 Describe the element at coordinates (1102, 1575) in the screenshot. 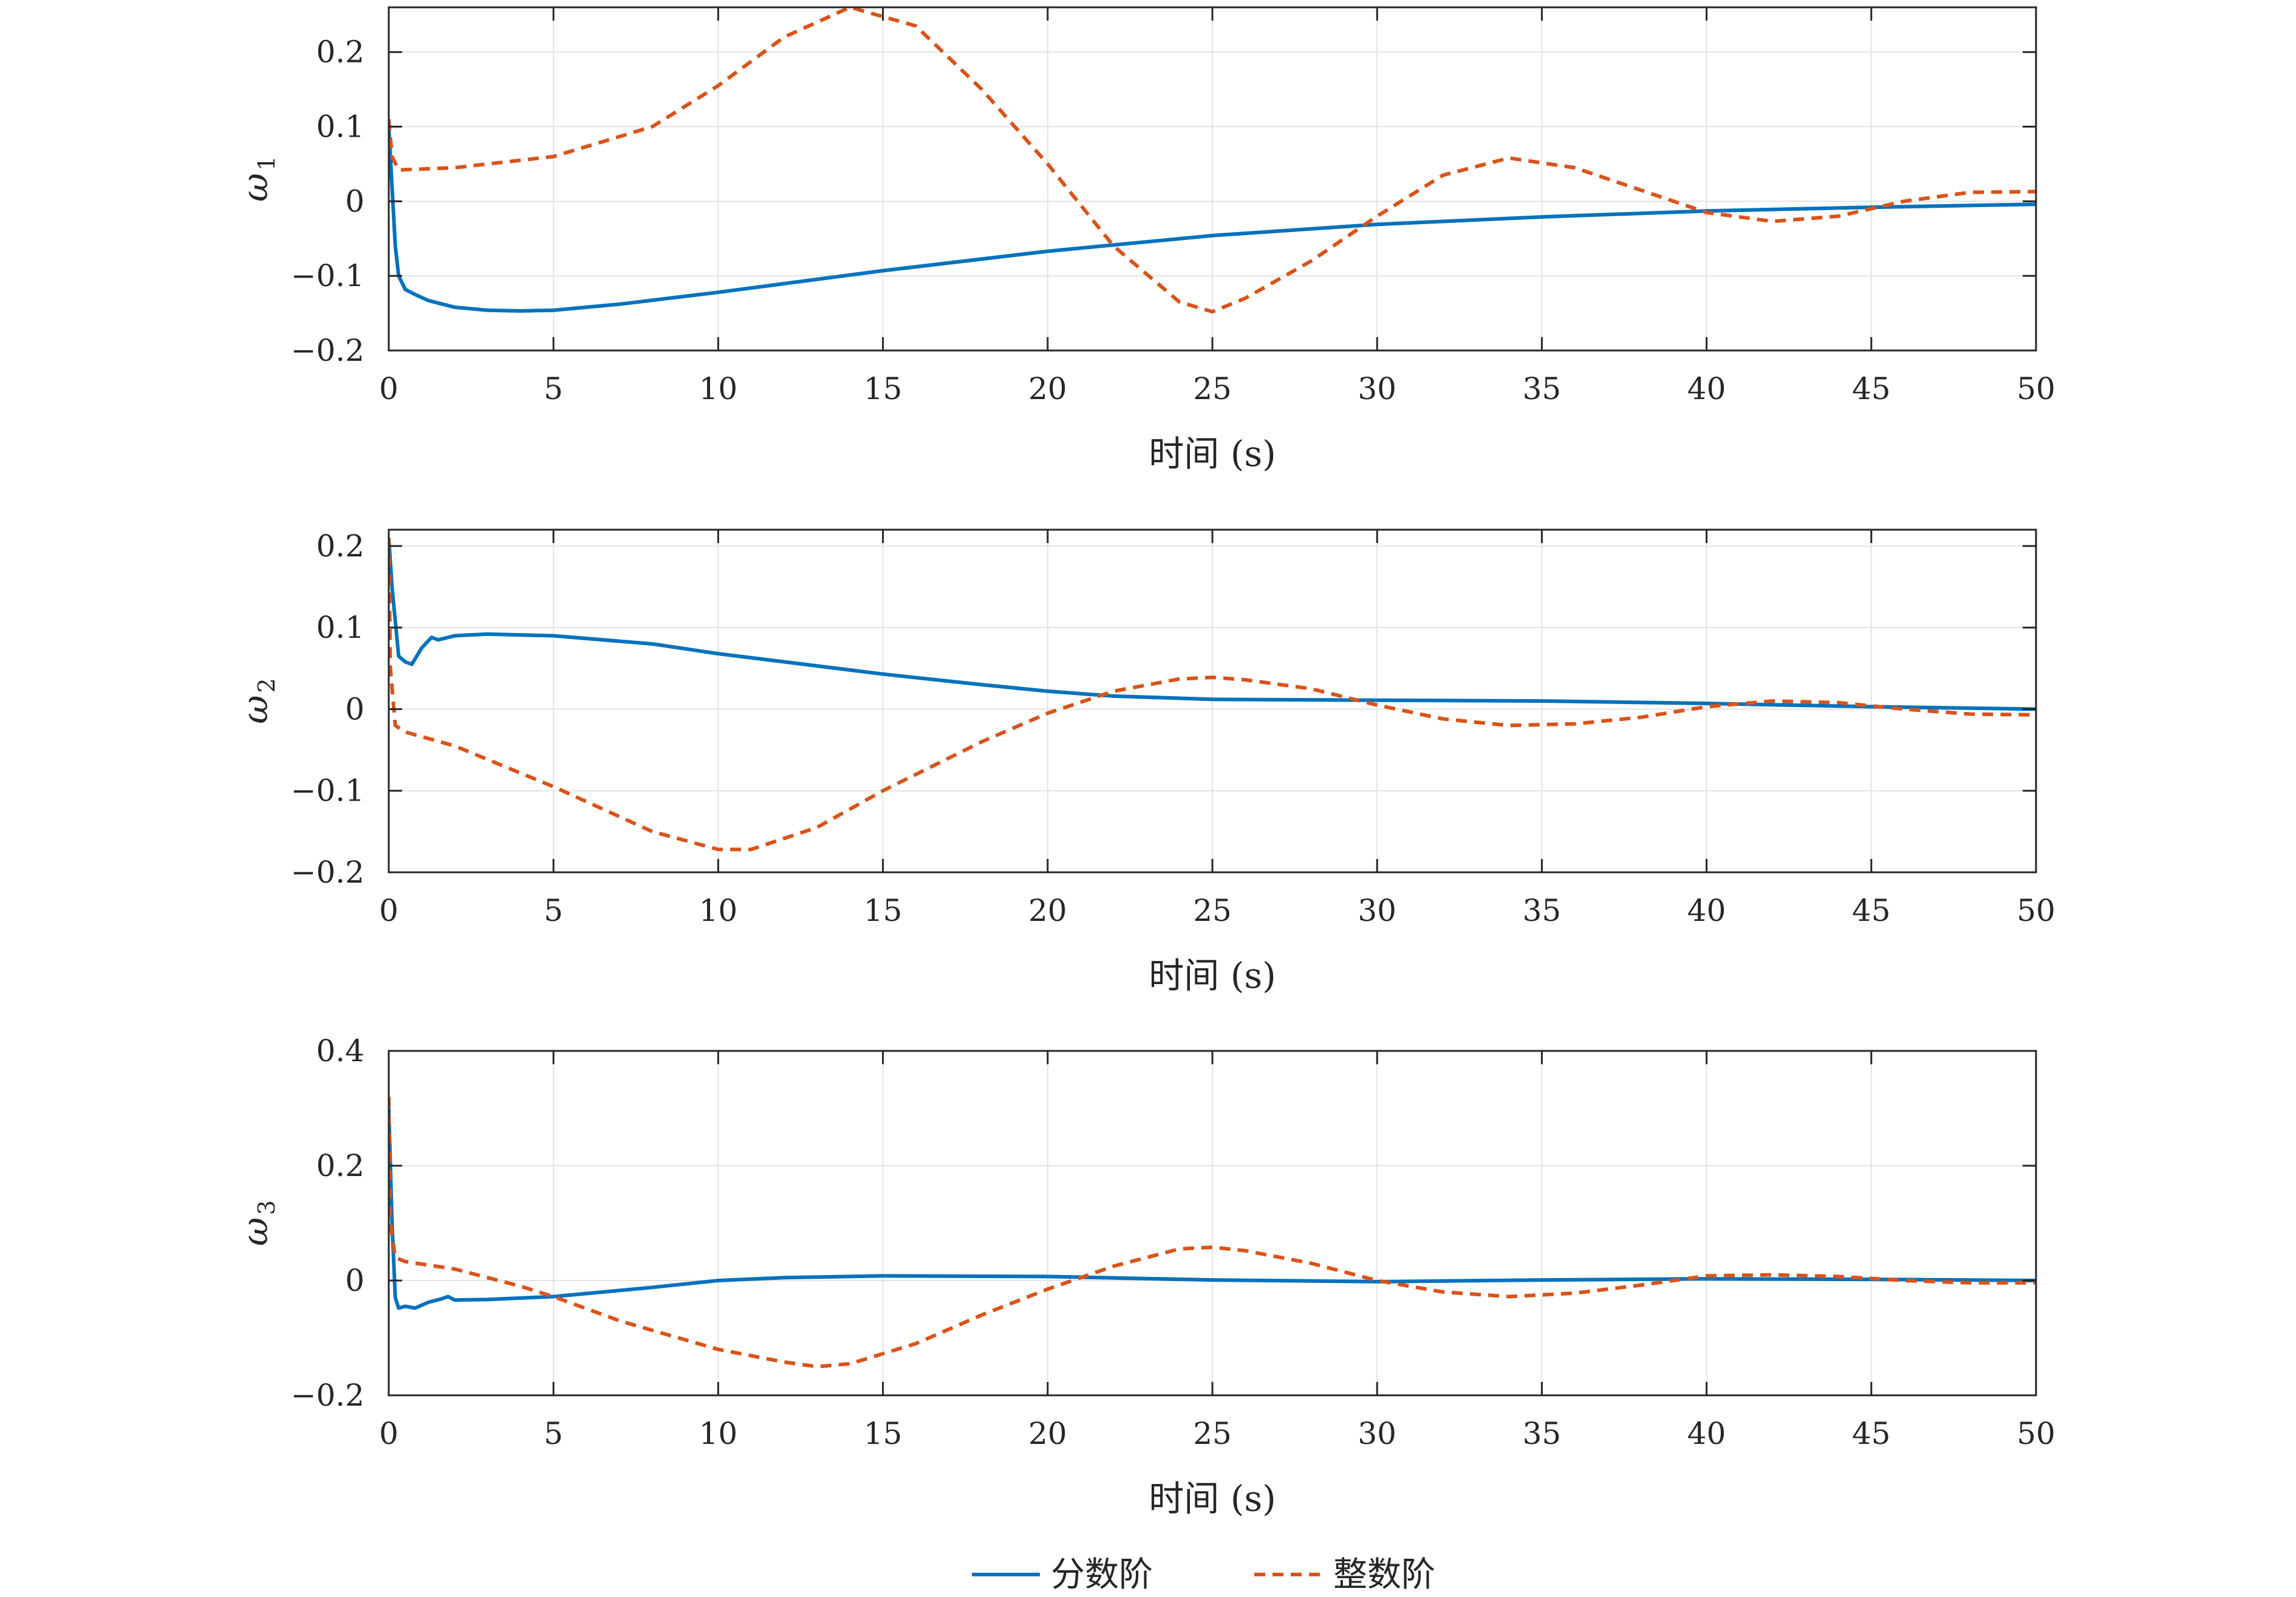

I see `legend-label-fractional: 分数阶` at that location.